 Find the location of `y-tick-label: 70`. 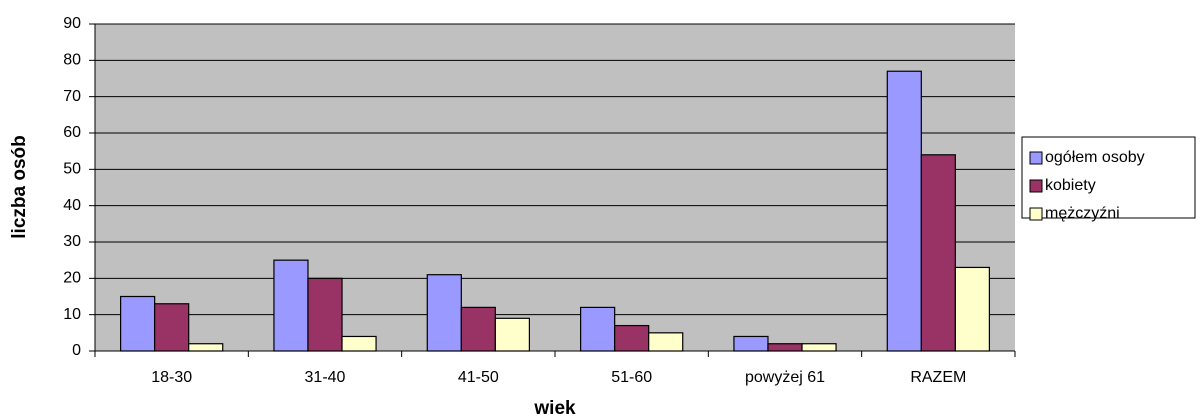

y-tick-label: 70 is located at coordinates (72, 96).